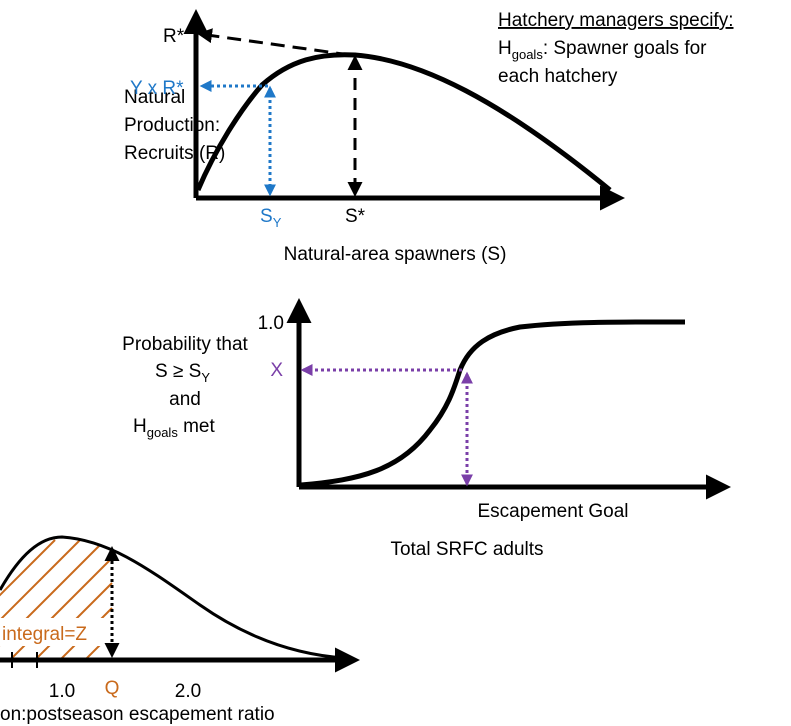 Image resolution: width=791 pixels, height=726 pixels. What do you see at coordinates (493, 403) in the screenshot?
I see `probability-curve` at bounding box center [493, 403].